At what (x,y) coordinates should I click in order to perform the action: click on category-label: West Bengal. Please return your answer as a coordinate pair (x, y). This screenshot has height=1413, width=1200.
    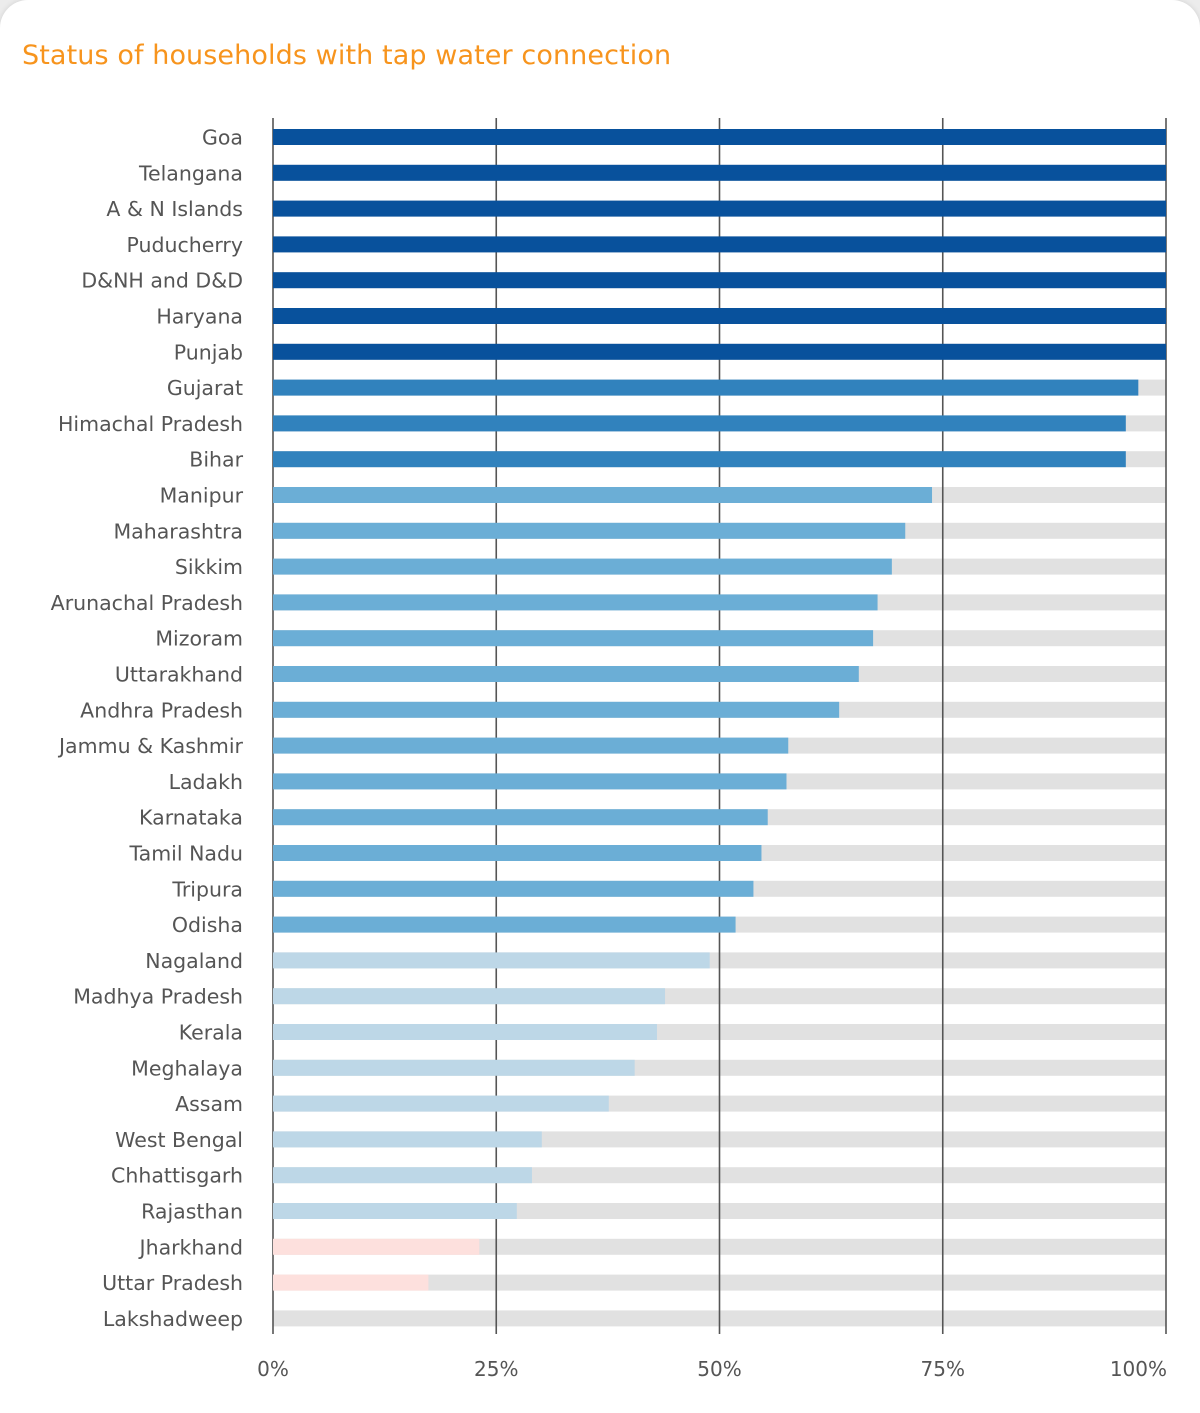
    Looking at the image, I should click on (179, 1140).